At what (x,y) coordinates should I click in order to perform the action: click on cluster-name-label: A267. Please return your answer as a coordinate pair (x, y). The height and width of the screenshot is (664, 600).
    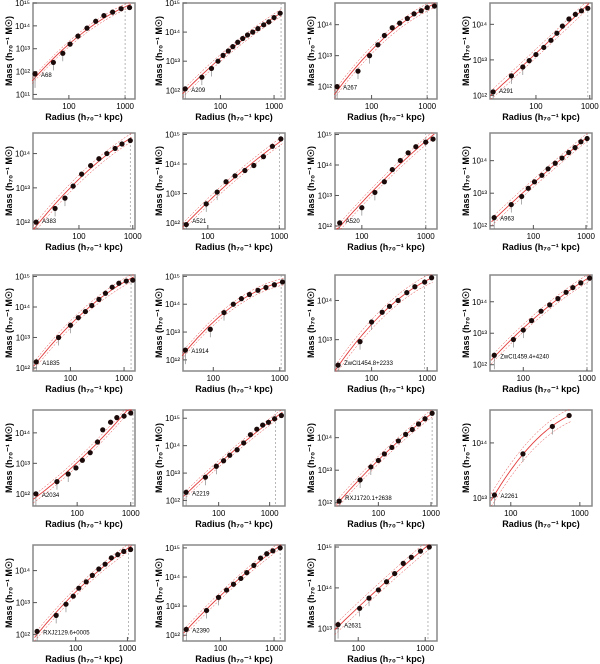
    Looking at the image, I should click on (350, 89).